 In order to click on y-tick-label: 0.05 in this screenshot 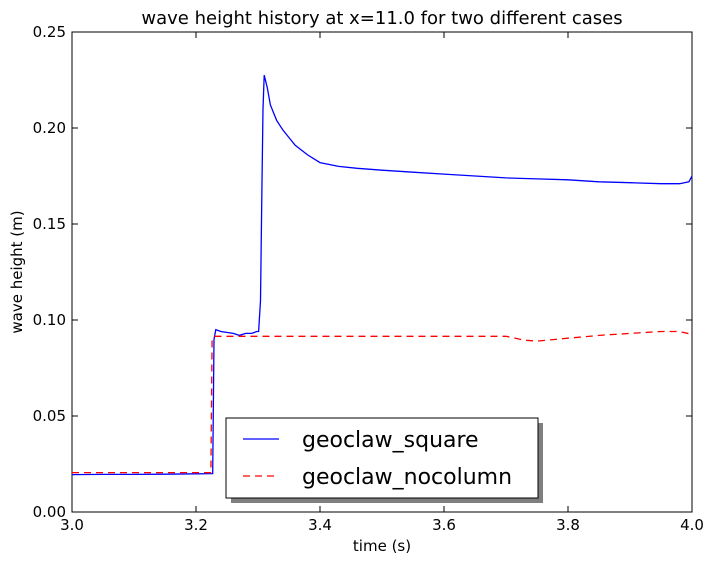, I will do `click(49, 416)`.